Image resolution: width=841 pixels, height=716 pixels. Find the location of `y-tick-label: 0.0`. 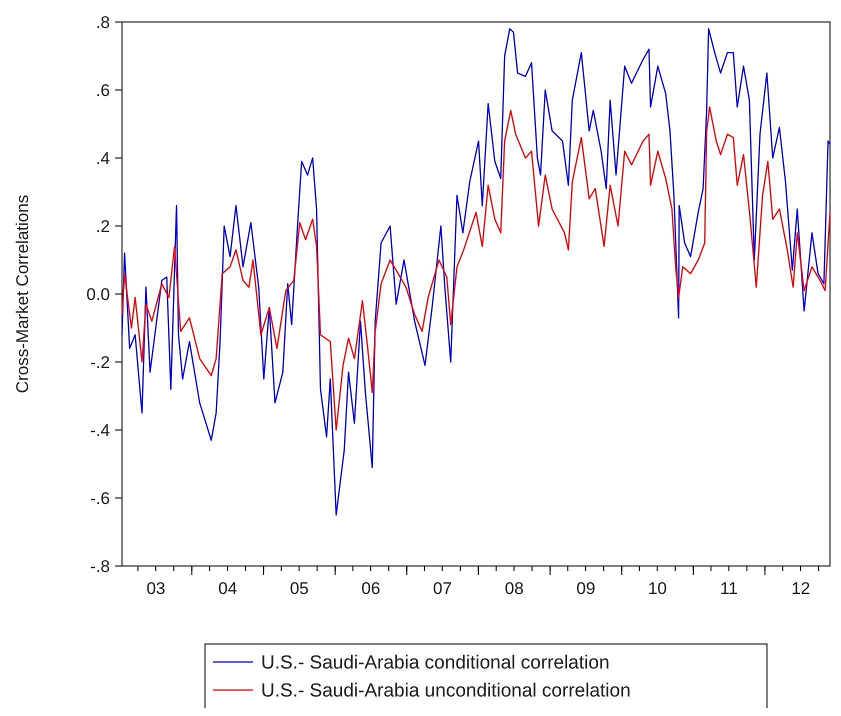

y-tick-label: 0.0 is located at coordinates (98, 294).